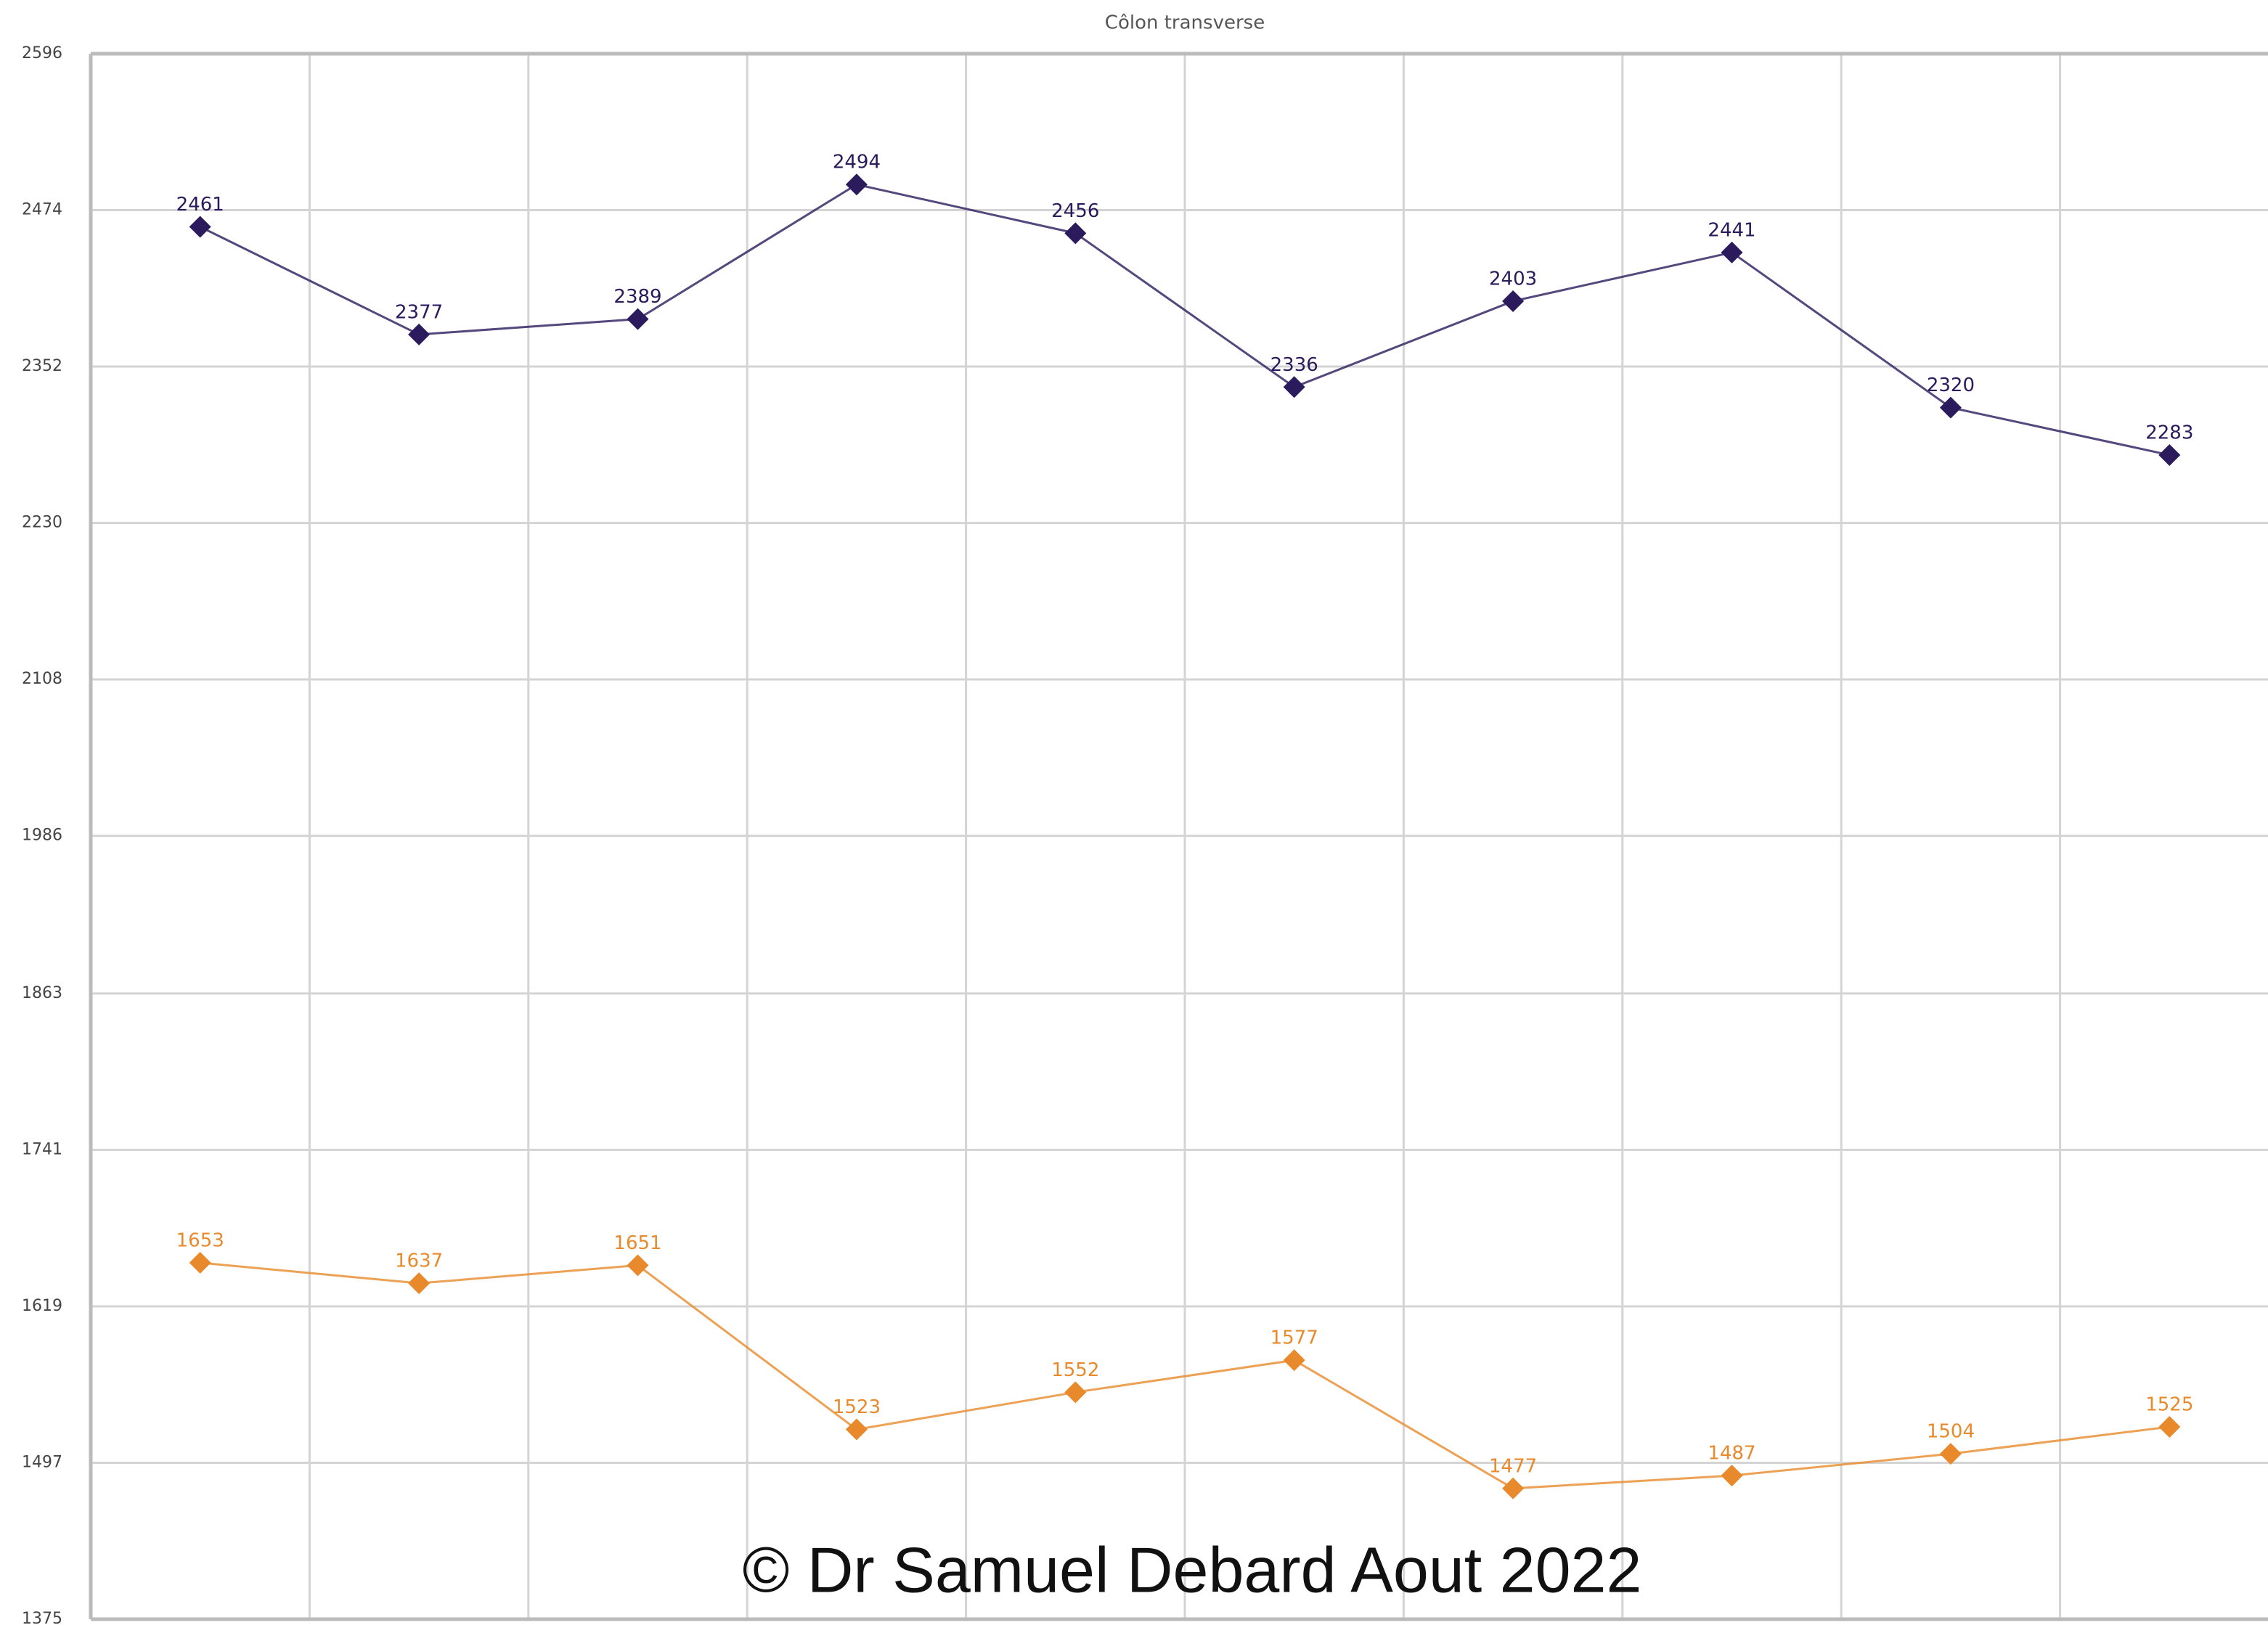 This screenshot has height=1625, width=2268. I want to click on data-label: 1552, so click(1075, 1370).